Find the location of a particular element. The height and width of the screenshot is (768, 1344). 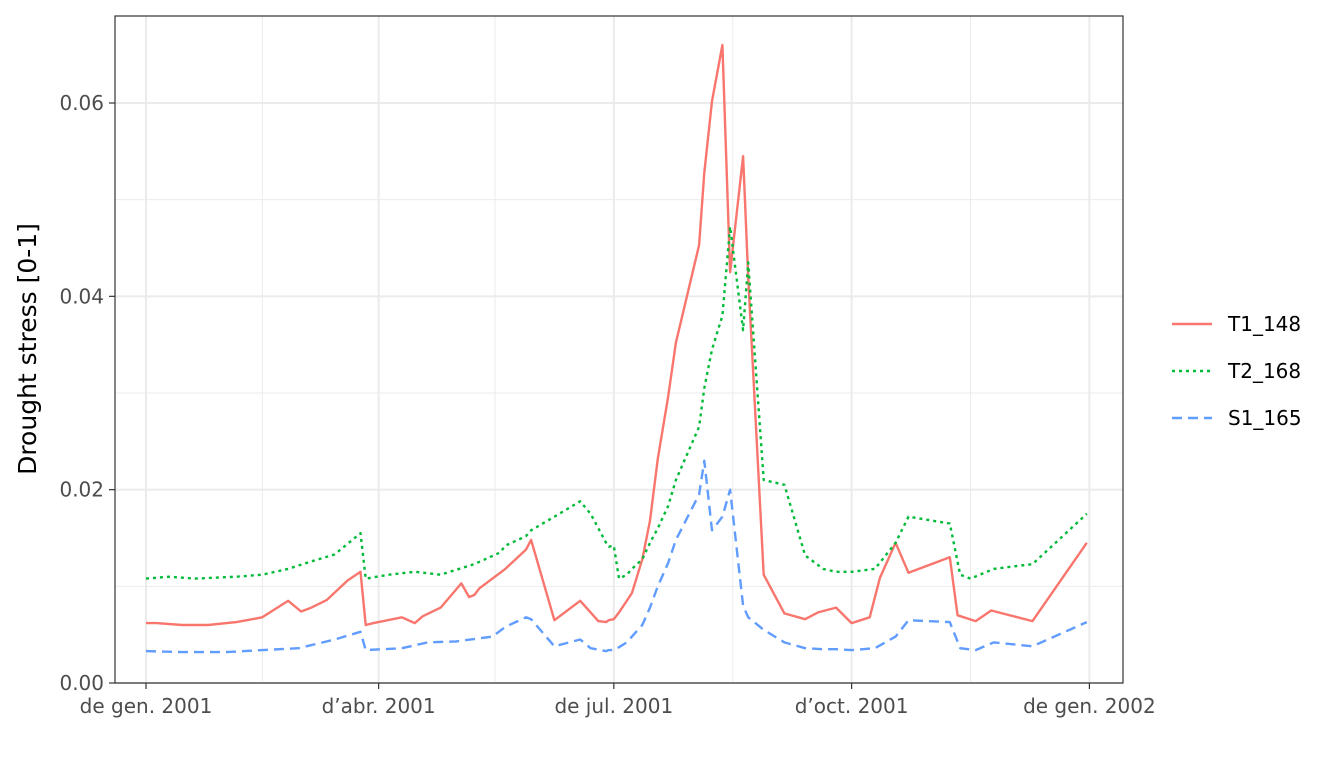

y-axis-title: Drought stress [0-1] is located at coordinates (27, 349).